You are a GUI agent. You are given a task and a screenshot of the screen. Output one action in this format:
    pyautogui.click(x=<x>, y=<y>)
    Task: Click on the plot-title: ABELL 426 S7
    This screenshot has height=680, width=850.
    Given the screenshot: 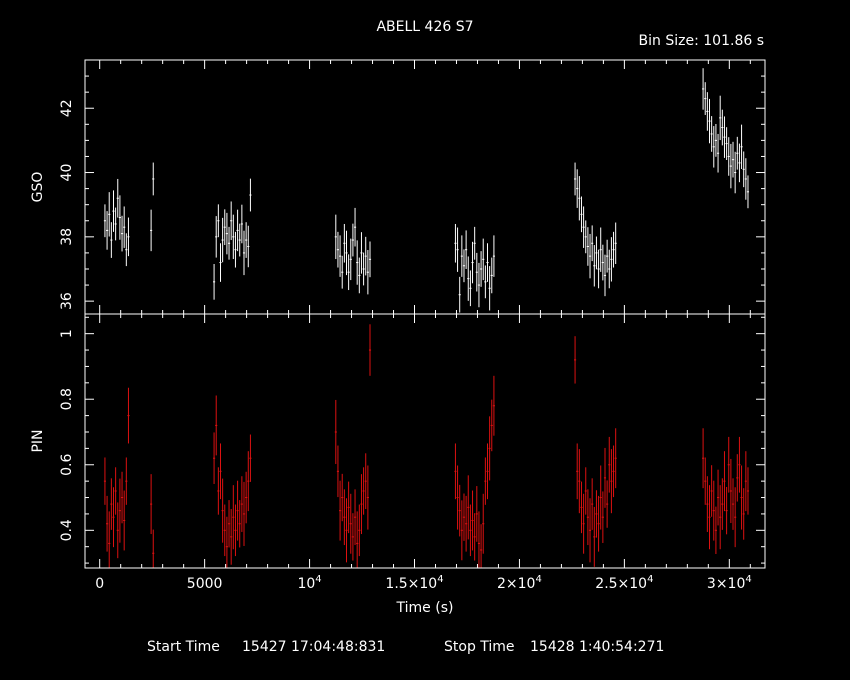 What is the action you would take?
    pyautogui.click(x=424, y=27)
    